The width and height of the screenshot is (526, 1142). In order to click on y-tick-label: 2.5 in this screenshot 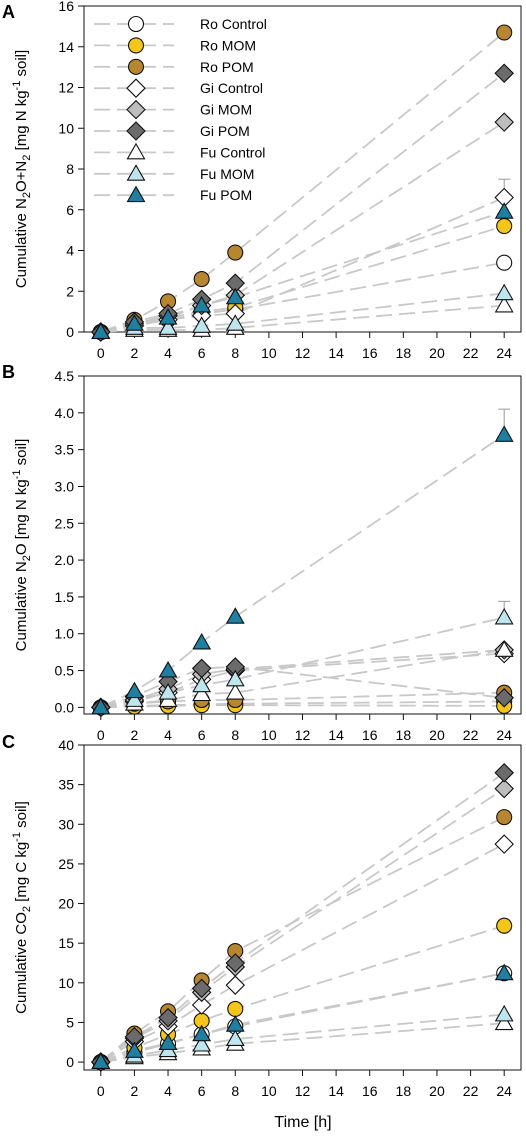, I will do `click(65, 523)`.